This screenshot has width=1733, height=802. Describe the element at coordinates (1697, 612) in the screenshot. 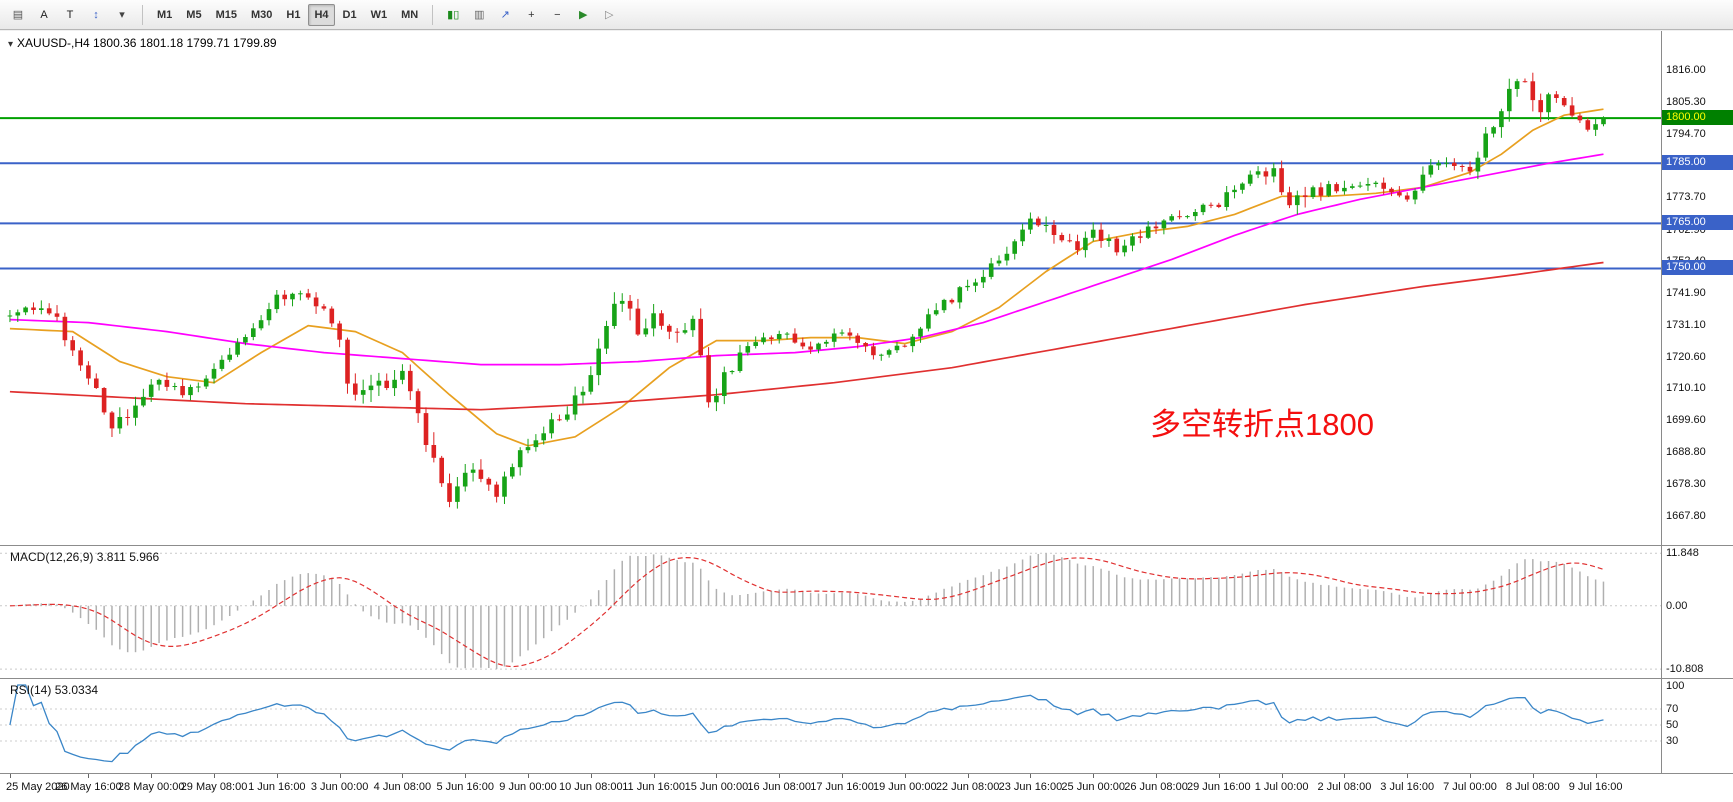

I see `macd-scale: 11.848 0.00 -10.808` at that location.